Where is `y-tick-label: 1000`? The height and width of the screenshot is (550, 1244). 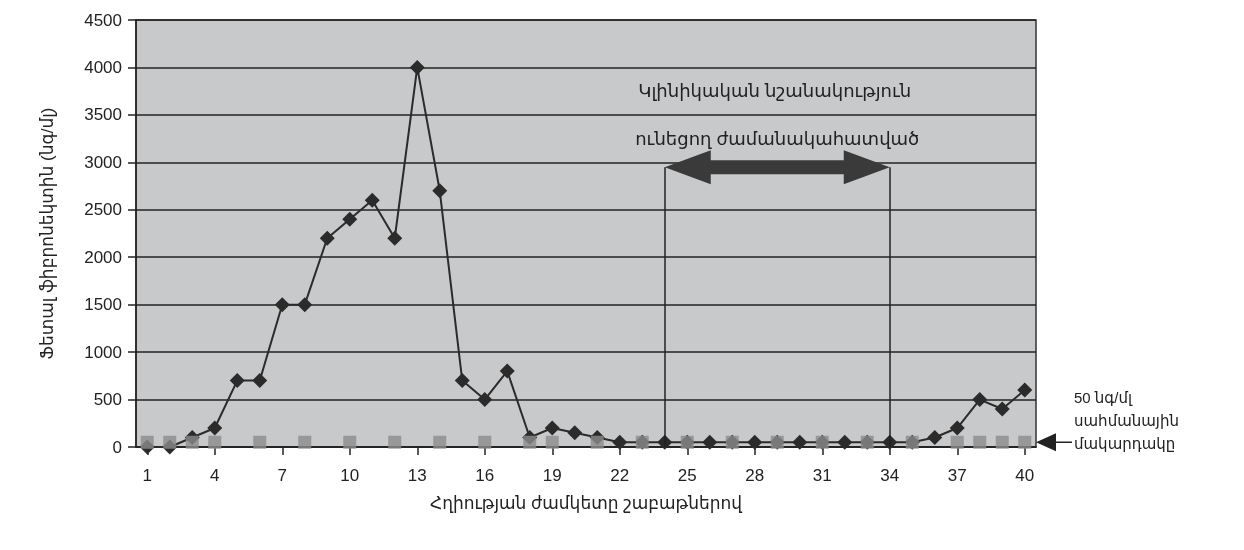 y-tick-label: 1000 is located at coordinates (103, 352).